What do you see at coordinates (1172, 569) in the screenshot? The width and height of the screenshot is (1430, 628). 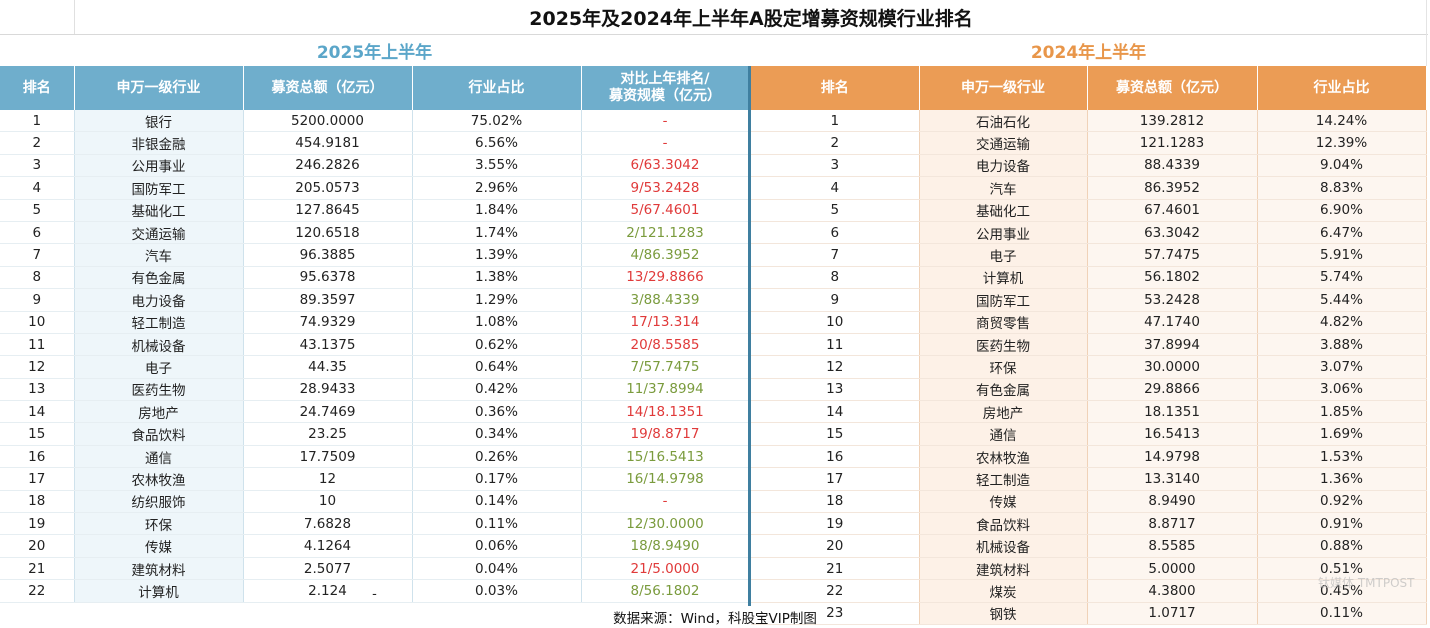 I see `cell-amount: 5.0000` at bounding box center [1172, 569].